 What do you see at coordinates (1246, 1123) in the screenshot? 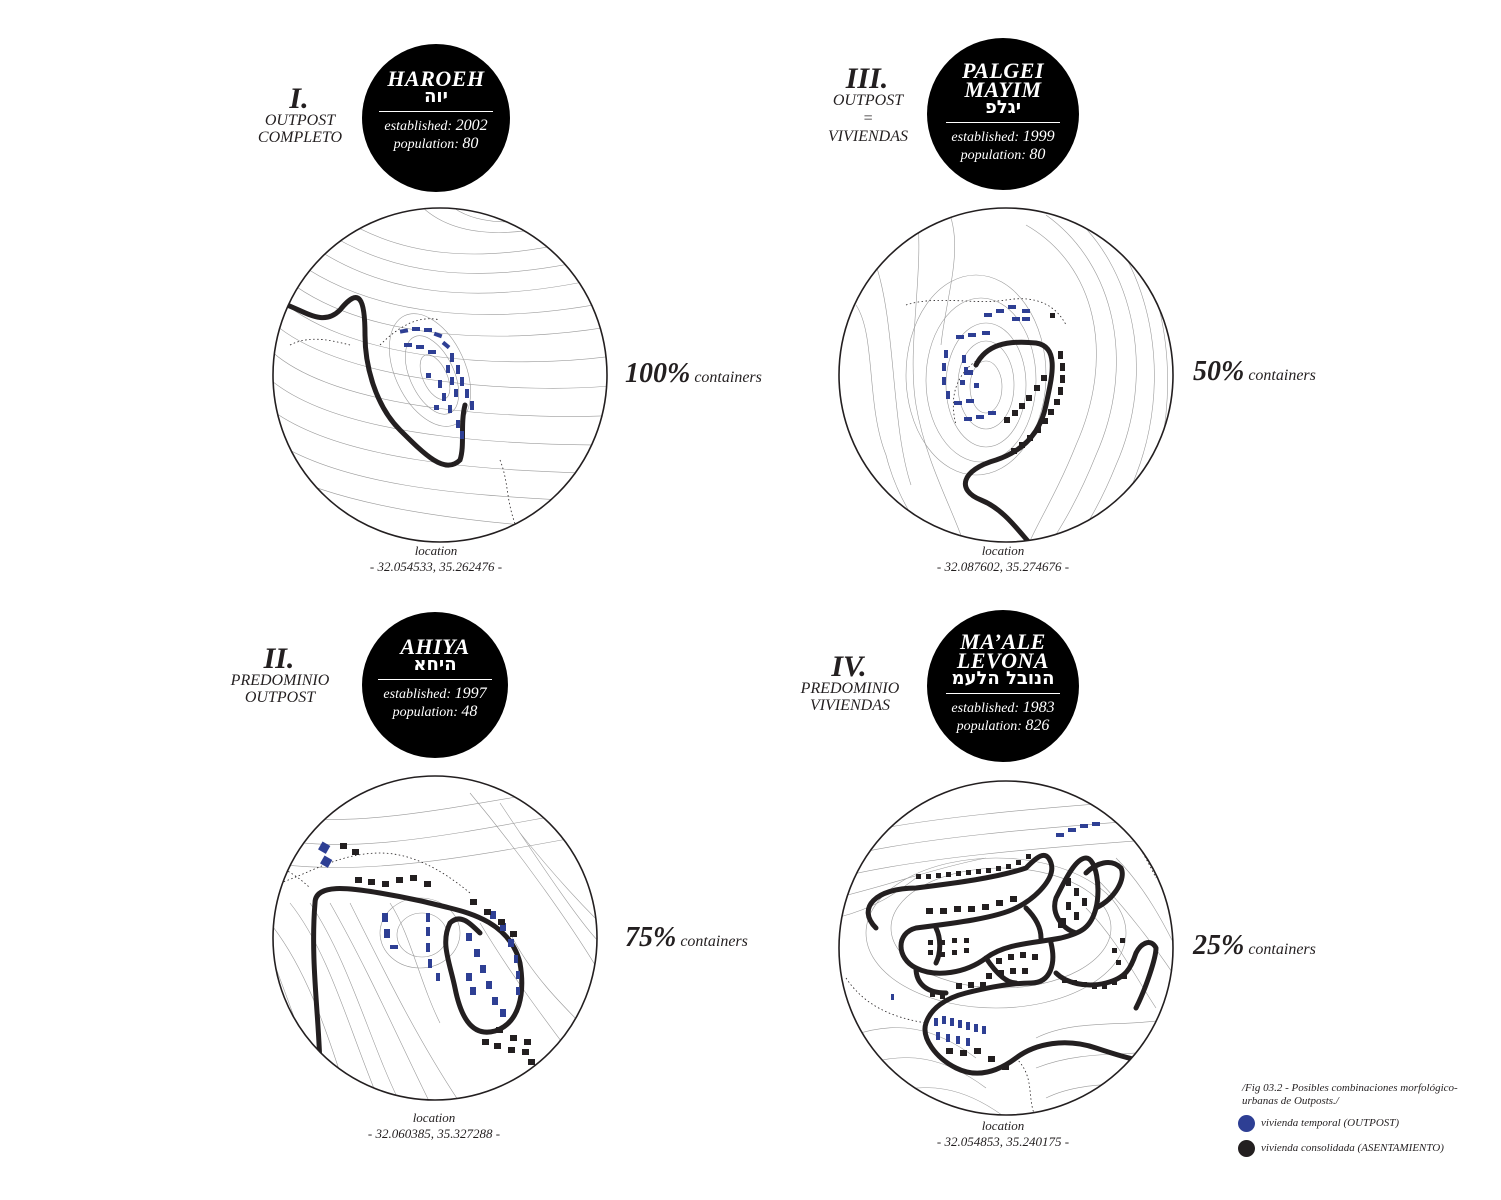
I see `legend-swatch-outpost` at bounding box center [1246, 1123].